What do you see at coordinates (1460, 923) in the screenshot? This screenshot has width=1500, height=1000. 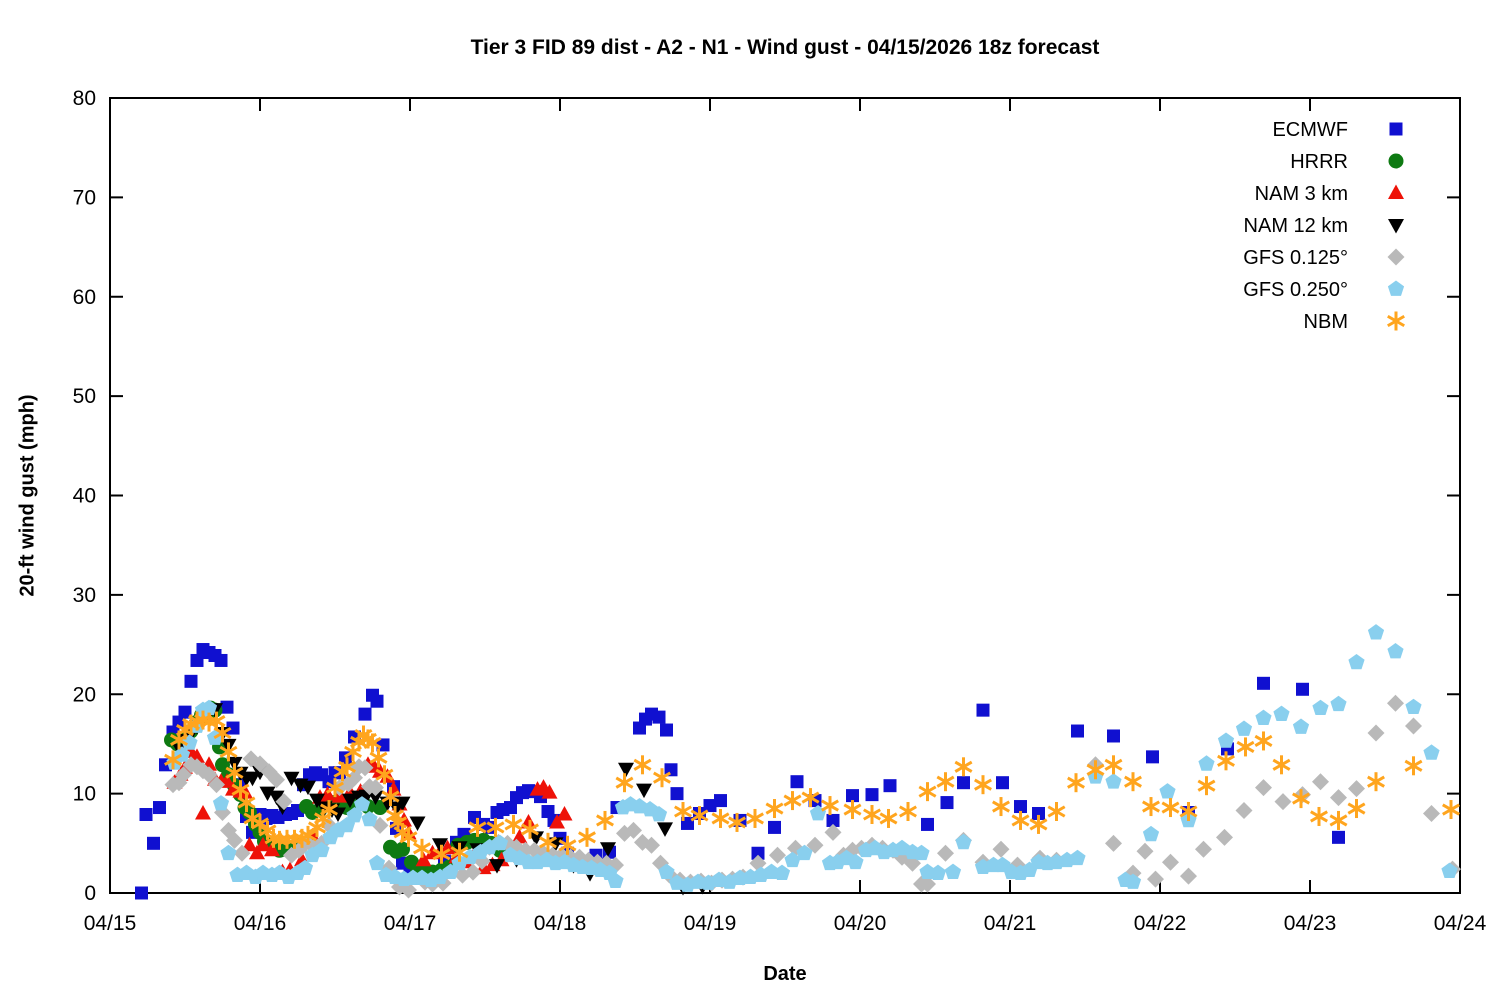 I see `x-tick-label: 04/24` at bounding box center [1460, 923].